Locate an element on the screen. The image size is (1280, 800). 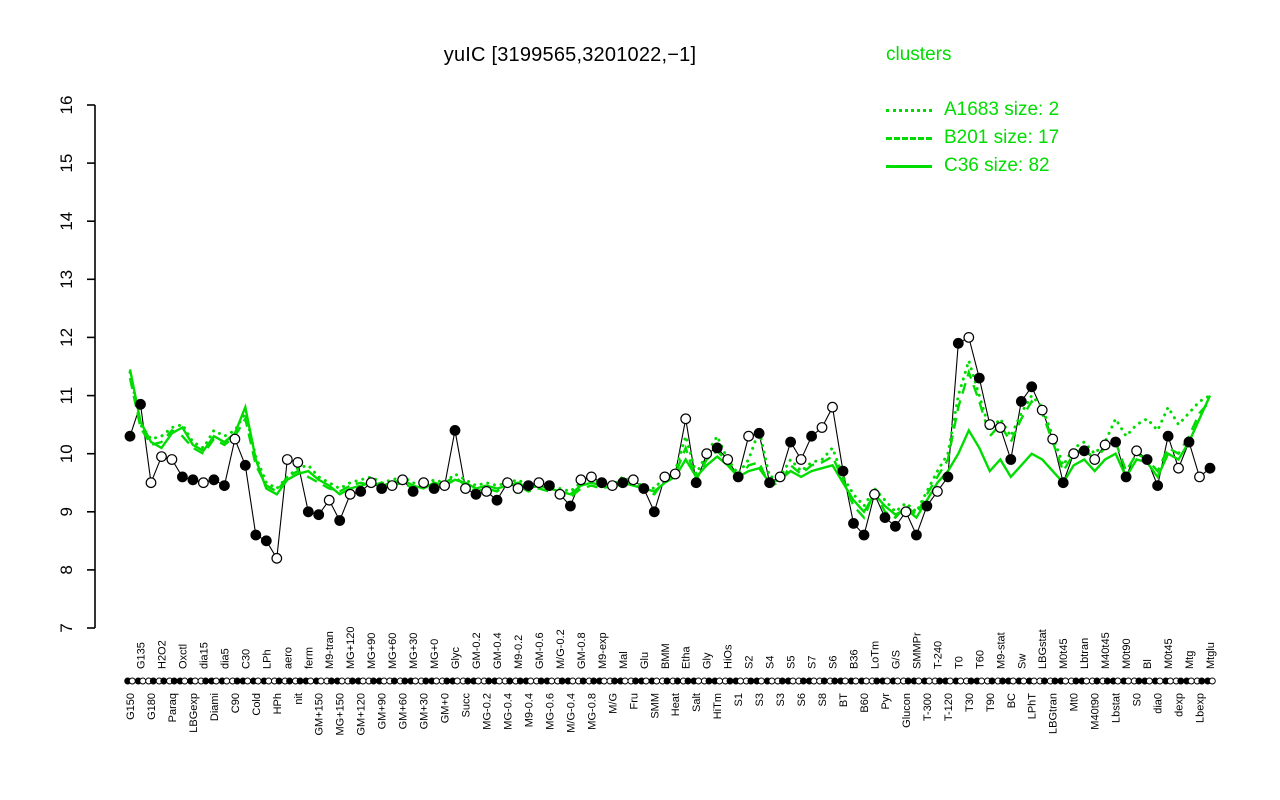
legend-entry: A1683 size: 2 is located at coordinates (972, 110).